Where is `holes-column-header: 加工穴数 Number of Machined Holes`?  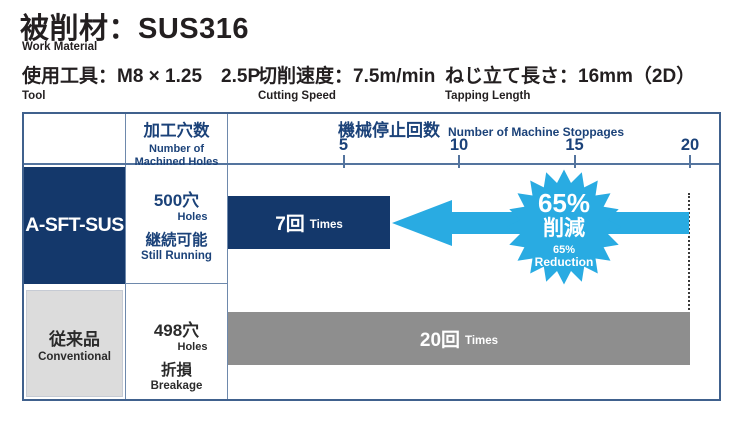 holes-column-header: 加工穴数 Number of Machined Holes is located at coordinates (176, 142).